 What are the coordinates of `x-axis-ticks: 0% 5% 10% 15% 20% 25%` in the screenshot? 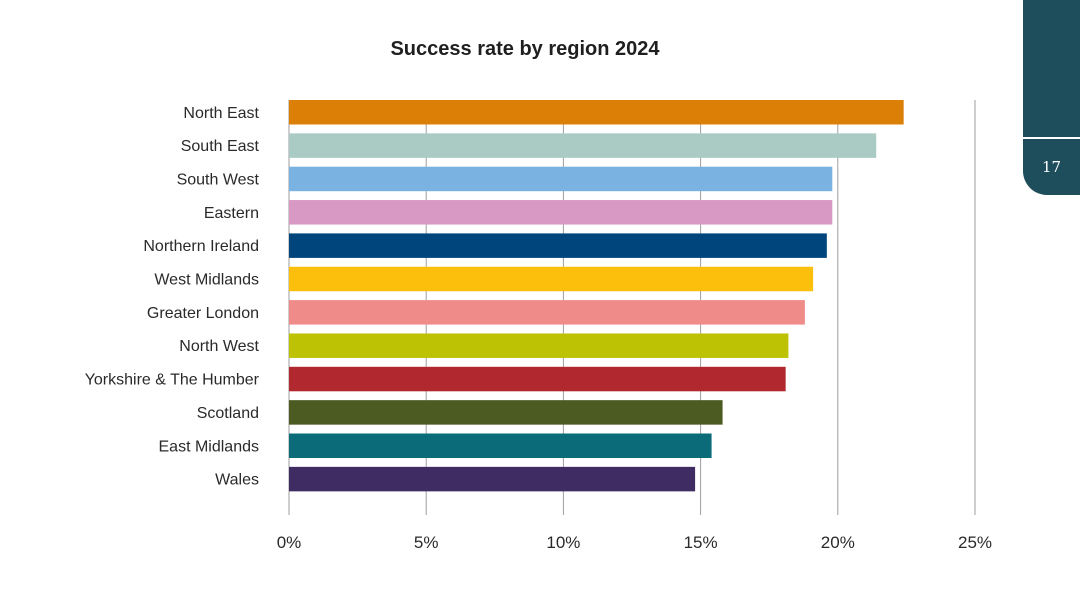 It's located at (634, 542).